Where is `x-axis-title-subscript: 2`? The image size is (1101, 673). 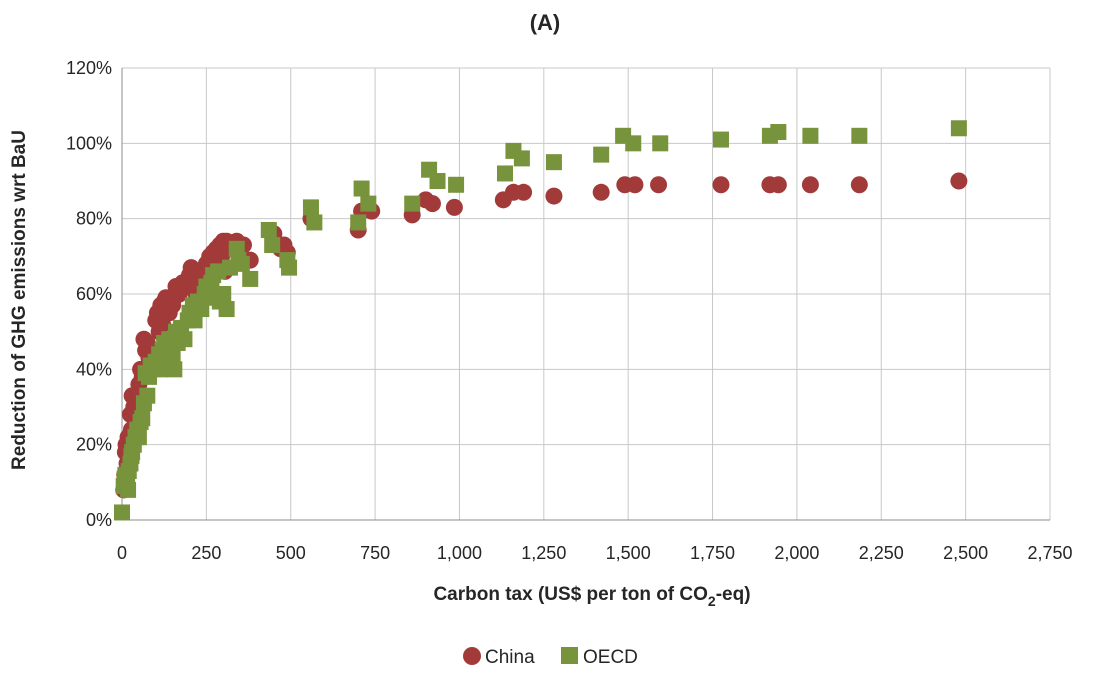
x-axis-title-subscript: 2 is located at coordinates (712, 601).